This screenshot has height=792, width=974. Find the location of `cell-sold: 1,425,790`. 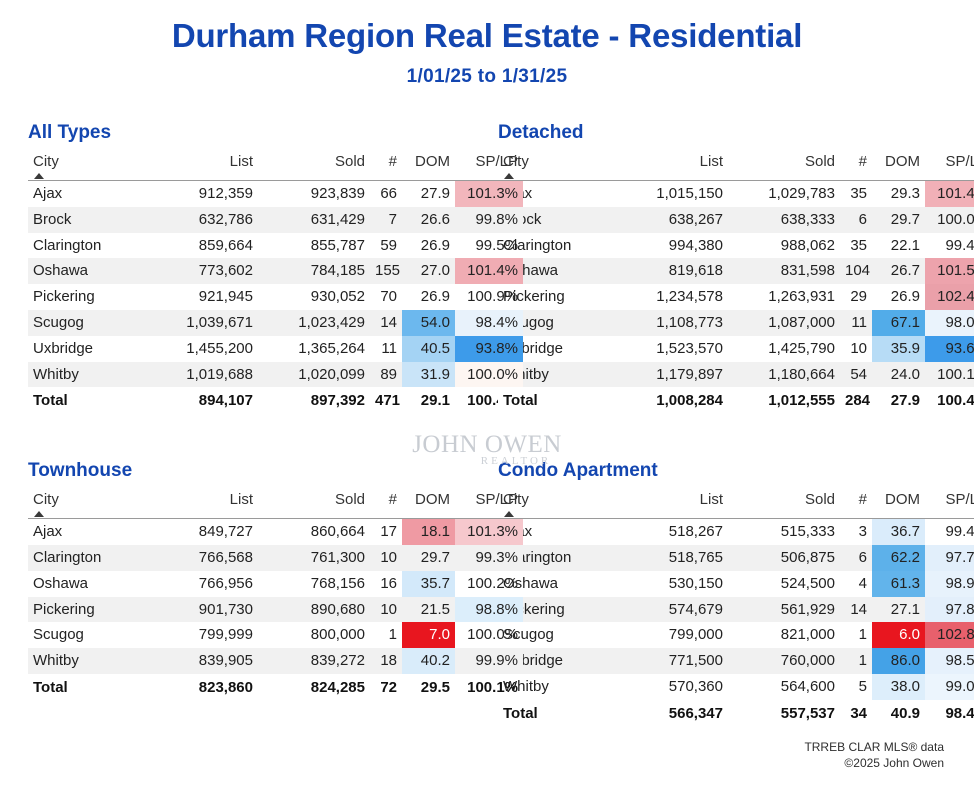

cell-sold: 1,425,790 is located at coordinates (801, 348).